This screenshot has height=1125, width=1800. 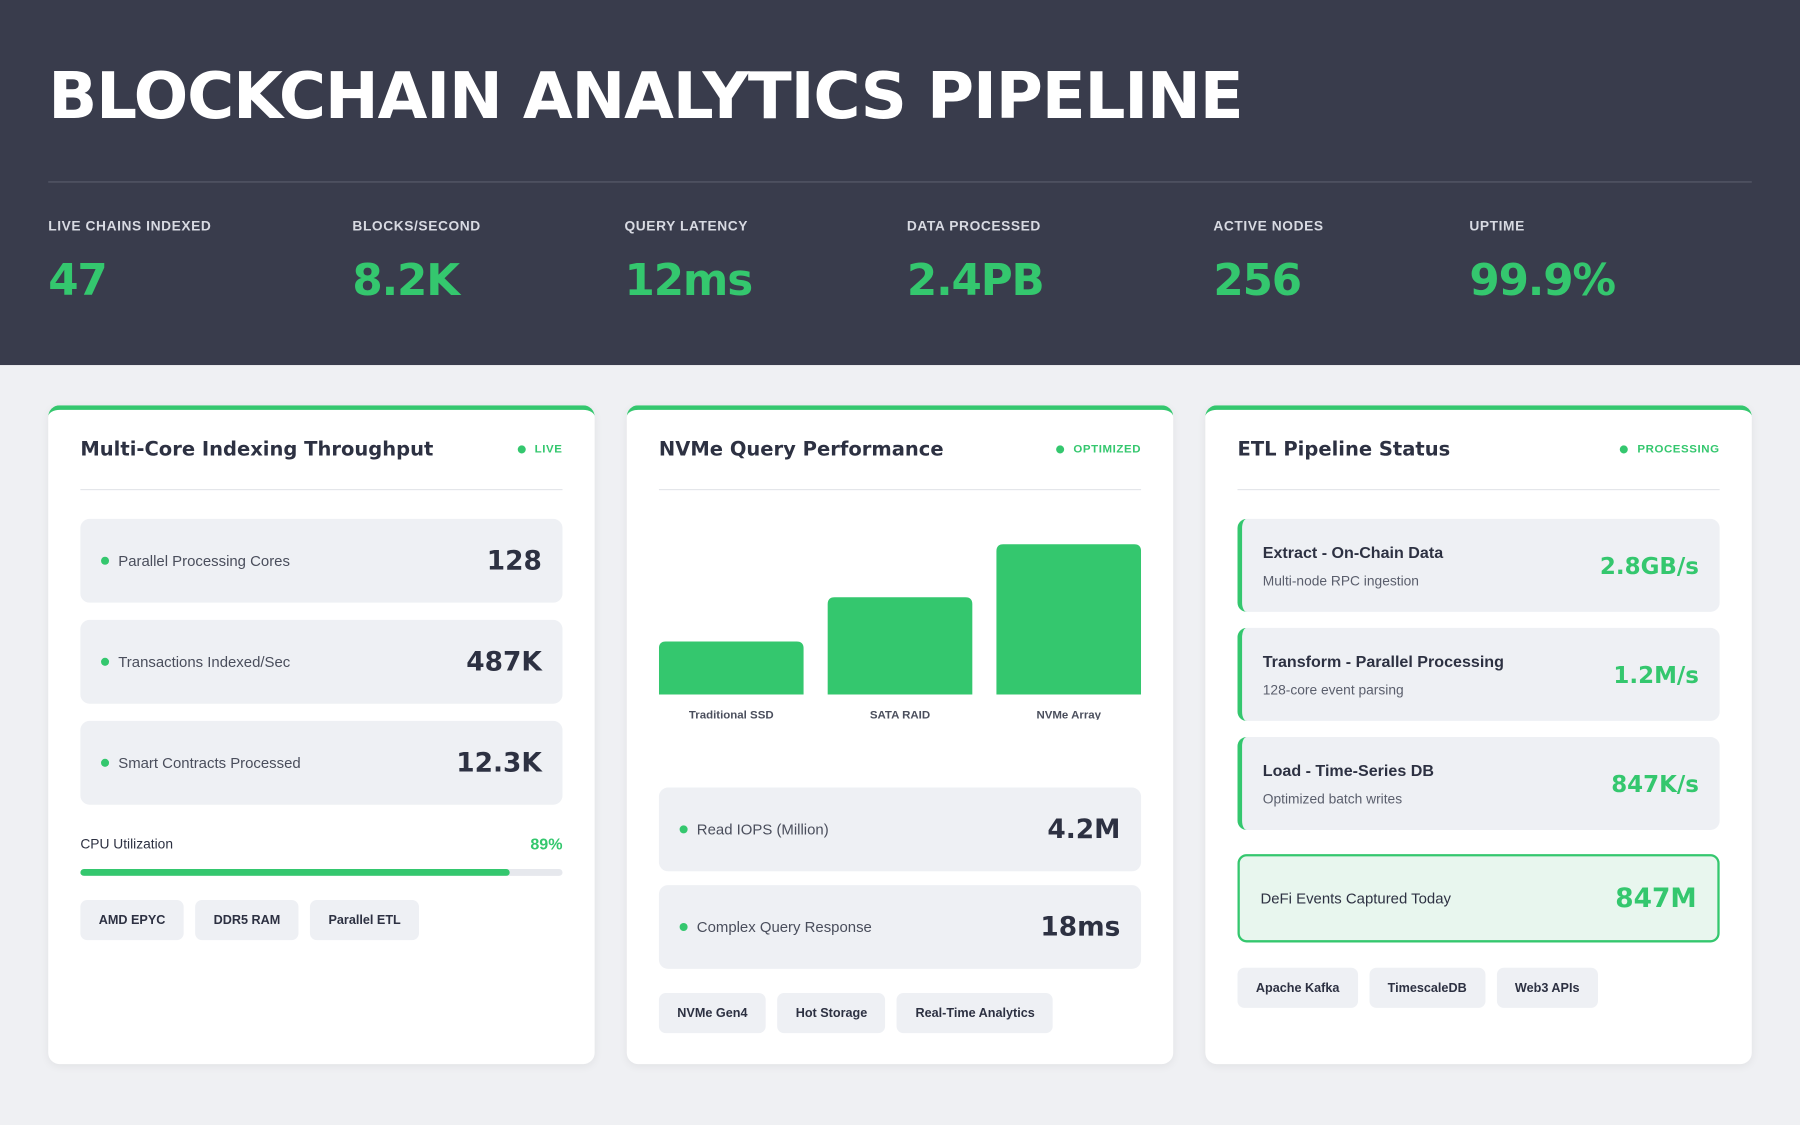 What do you see at coordinates (1257, 280) in the screenshot?
I see `stat-value: 256` at bounding box center [1257, 280].